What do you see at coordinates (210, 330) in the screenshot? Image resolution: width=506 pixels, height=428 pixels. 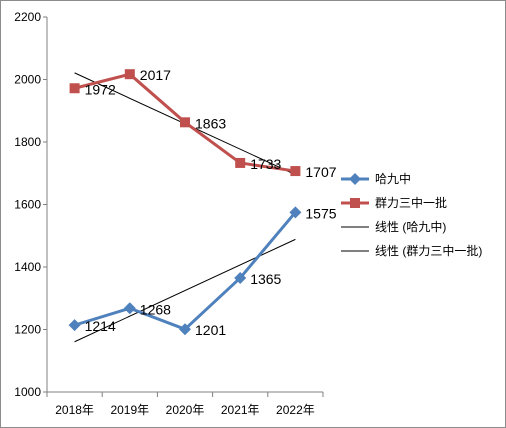 I see `data-label: 1201` at bounding box center [210, 330].